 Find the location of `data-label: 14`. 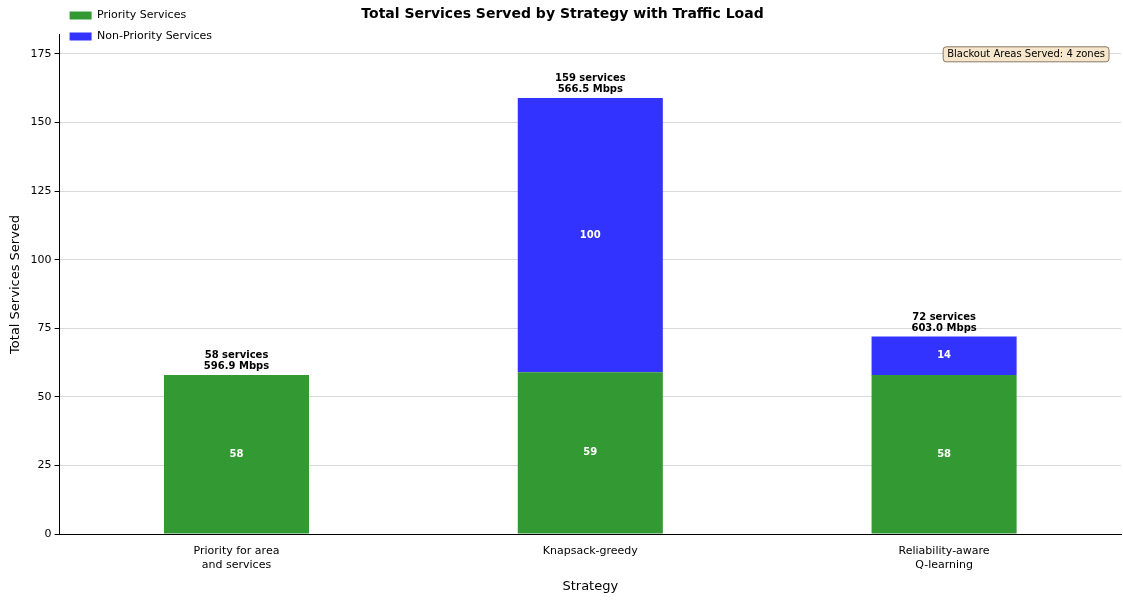

data-label: 14 is located at coordinates (944, 355).